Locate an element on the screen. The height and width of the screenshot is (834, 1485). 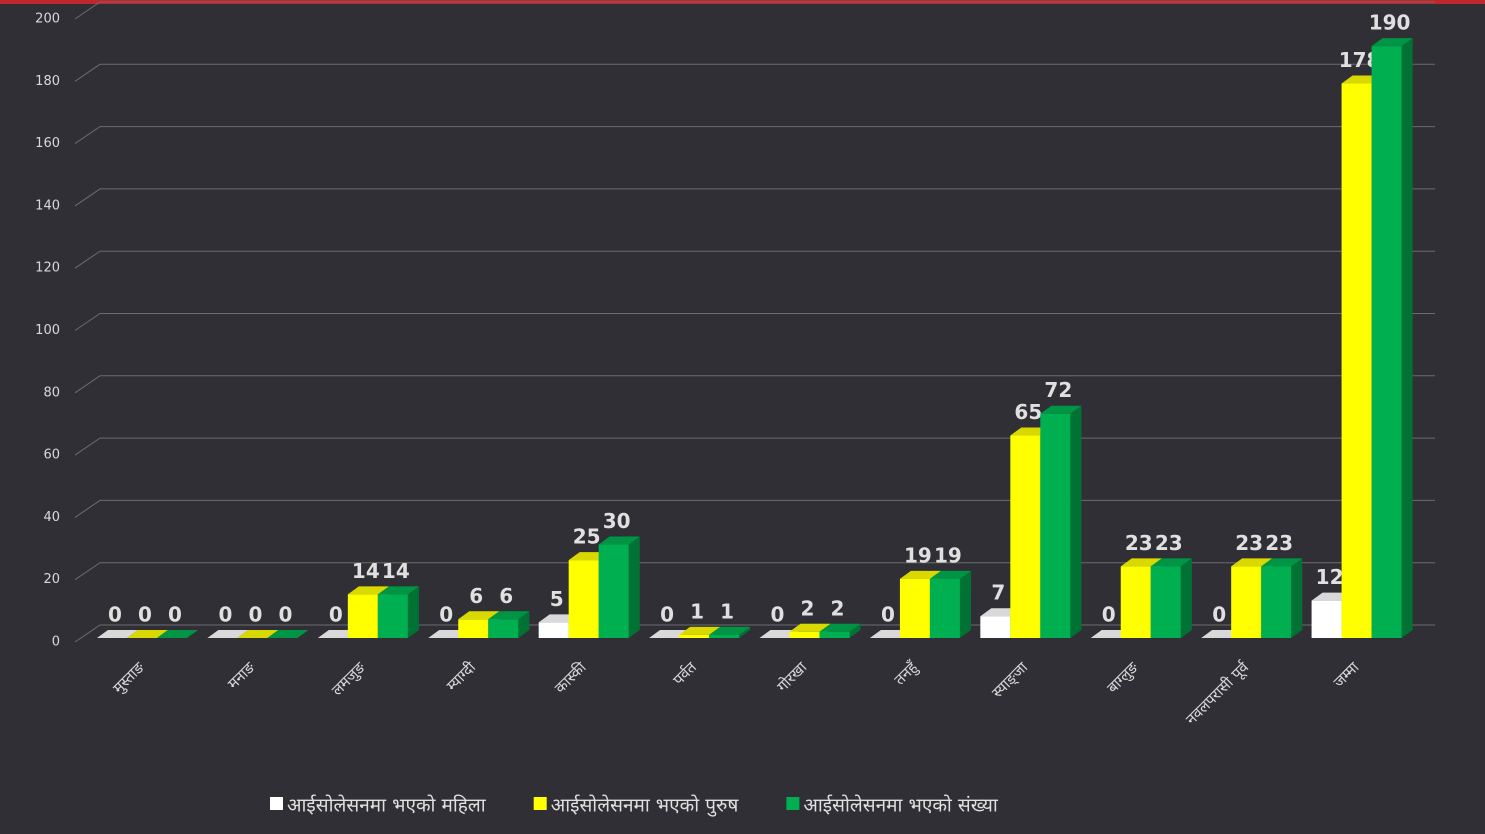
y-tick-label: 20 is located at coordinates (51, 579).